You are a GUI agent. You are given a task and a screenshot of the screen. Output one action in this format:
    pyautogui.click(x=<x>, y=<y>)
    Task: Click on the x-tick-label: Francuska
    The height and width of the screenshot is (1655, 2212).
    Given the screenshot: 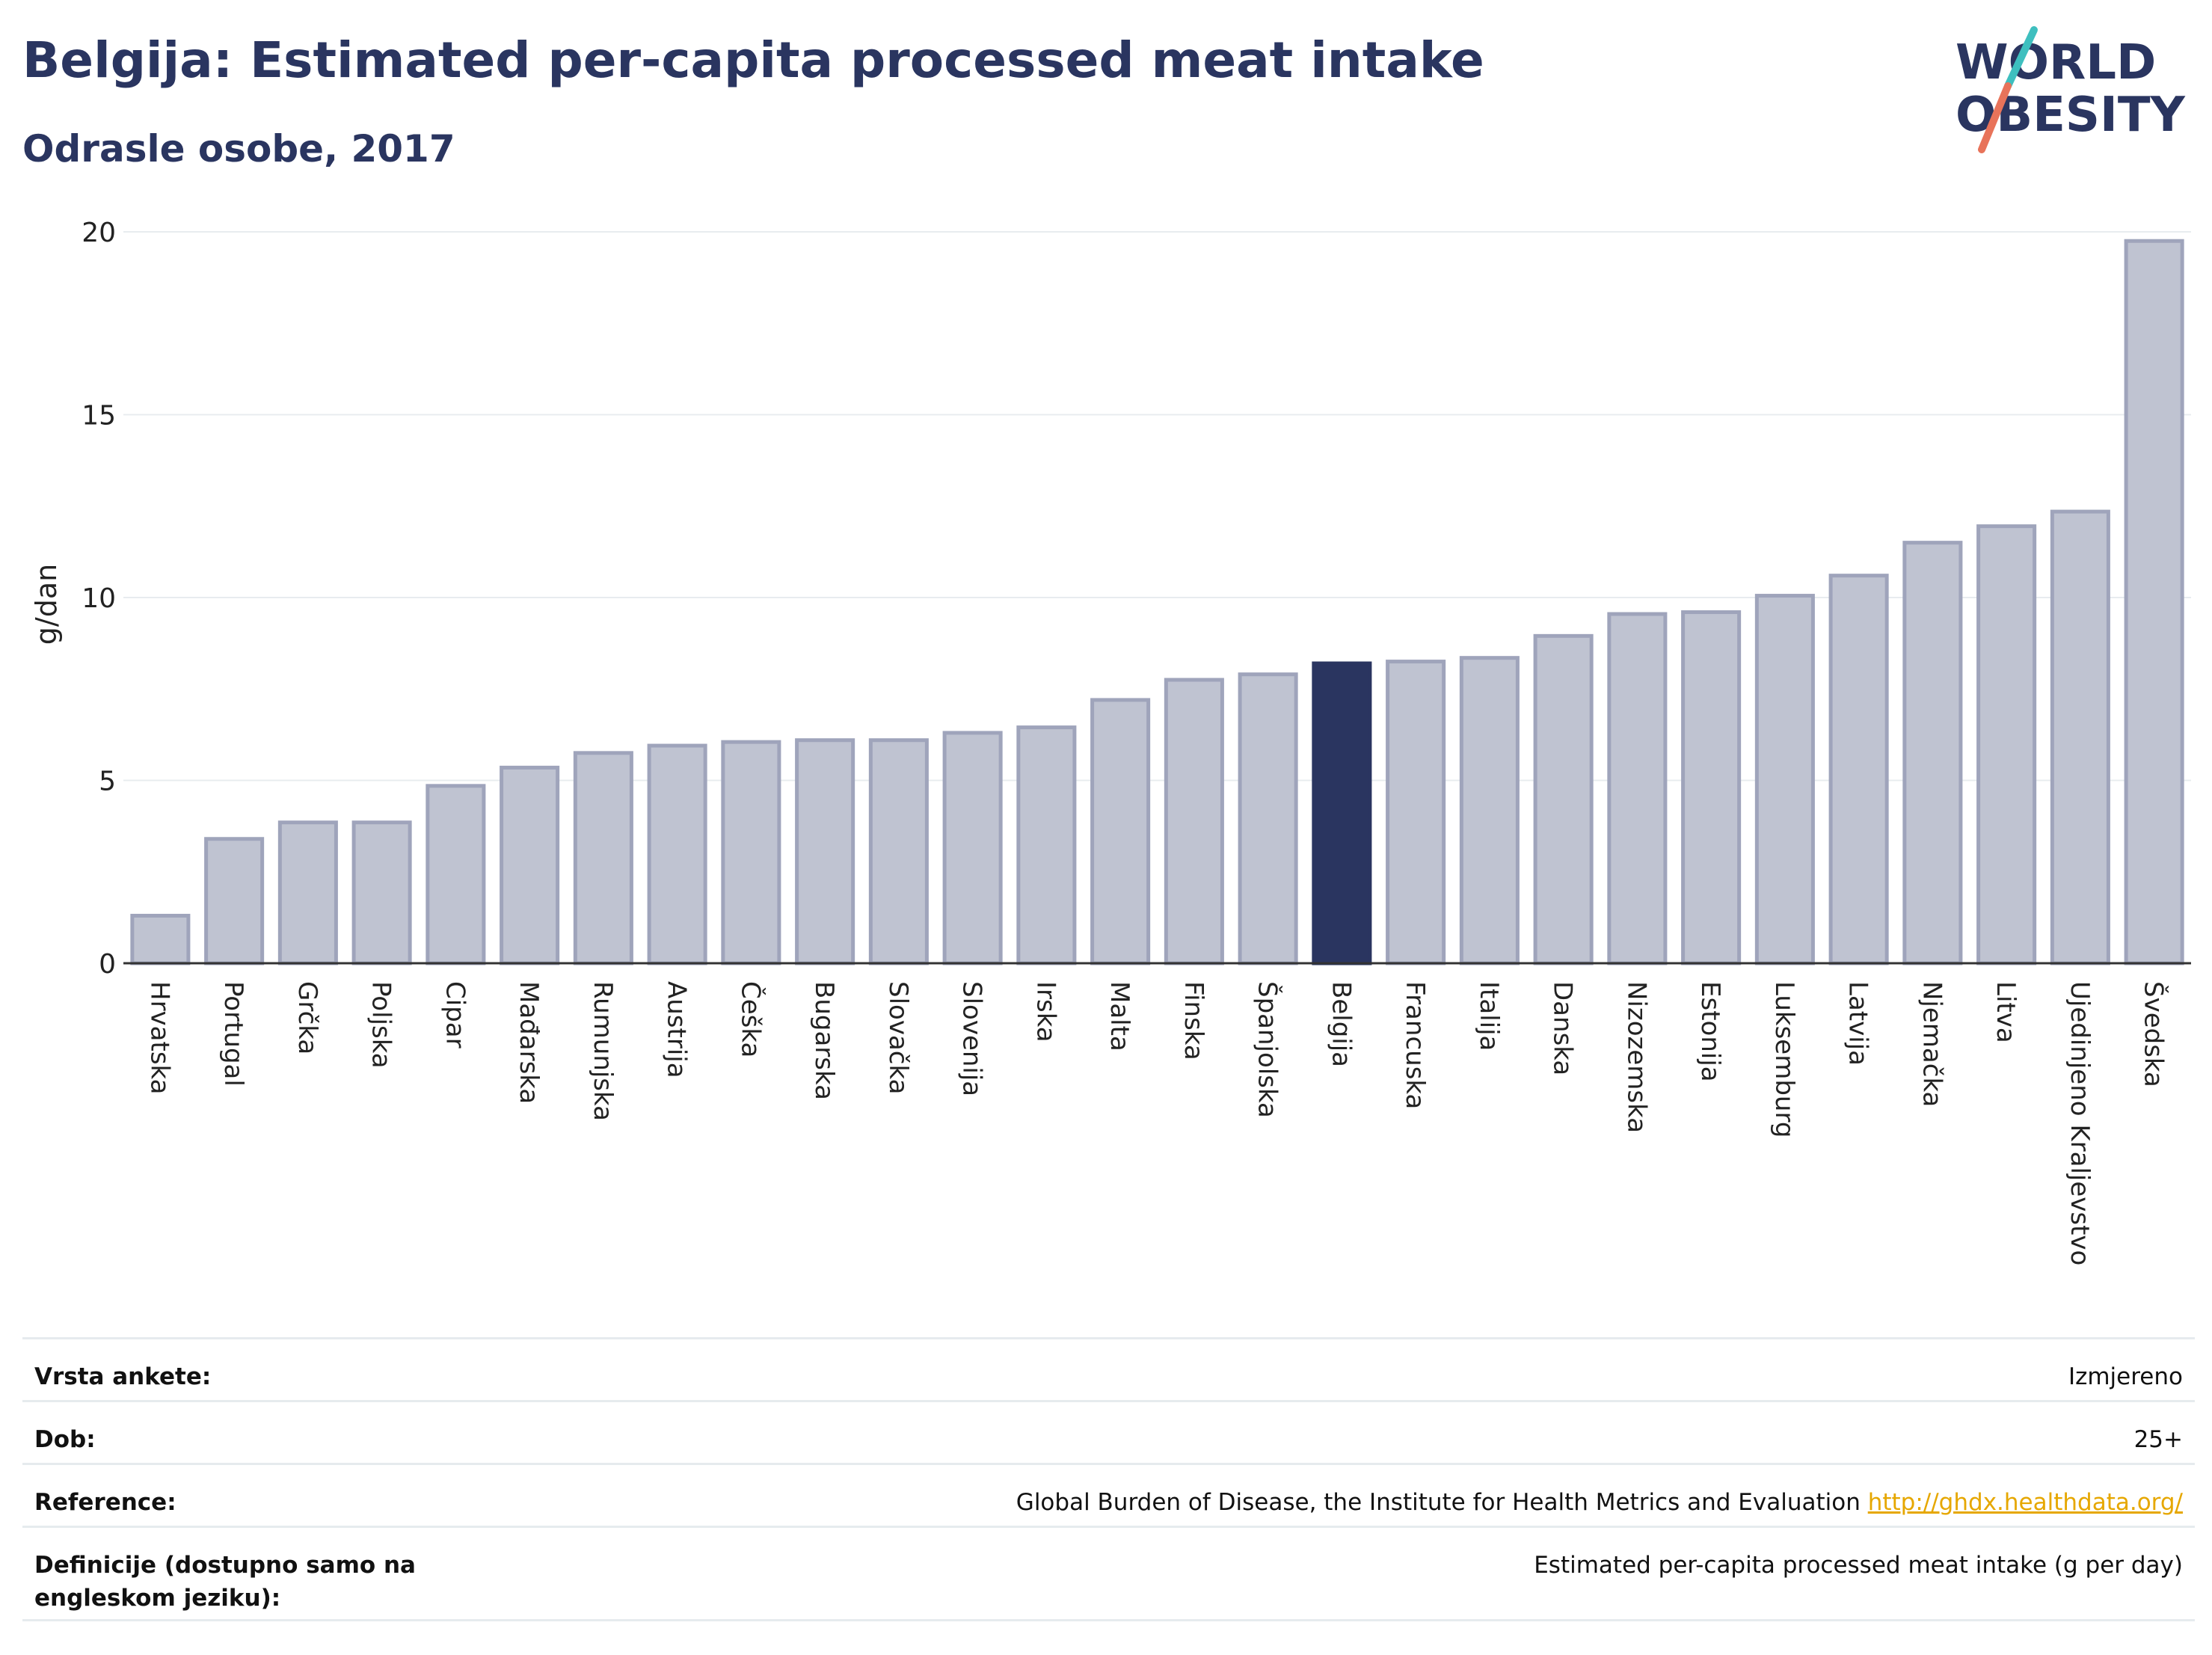 What is the action you would take?
    pyautogui.click(x=1415, y=1045)
    